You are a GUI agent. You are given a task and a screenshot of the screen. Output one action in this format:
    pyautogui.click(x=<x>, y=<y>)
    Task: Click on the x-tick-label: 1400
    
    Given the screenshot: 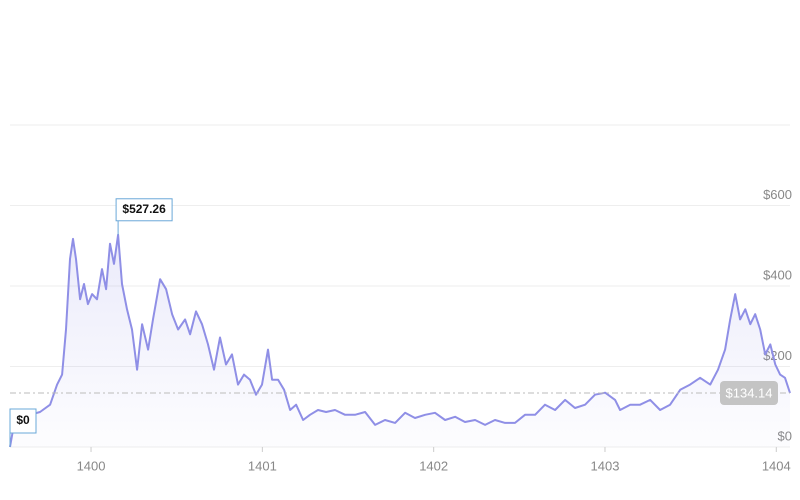 What is the action you would take?
    pyautogui.click(x=91, y=465)
    